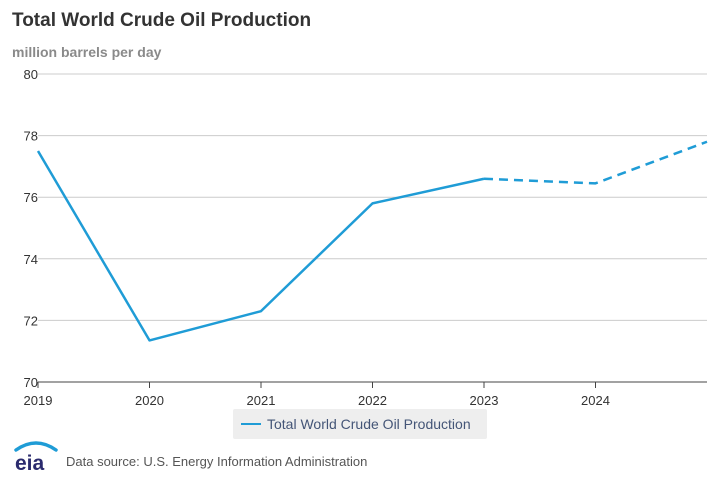 The height and width of the screenshot is (480, 720). I want to click on eia-logo: eia, so click(36, 458).